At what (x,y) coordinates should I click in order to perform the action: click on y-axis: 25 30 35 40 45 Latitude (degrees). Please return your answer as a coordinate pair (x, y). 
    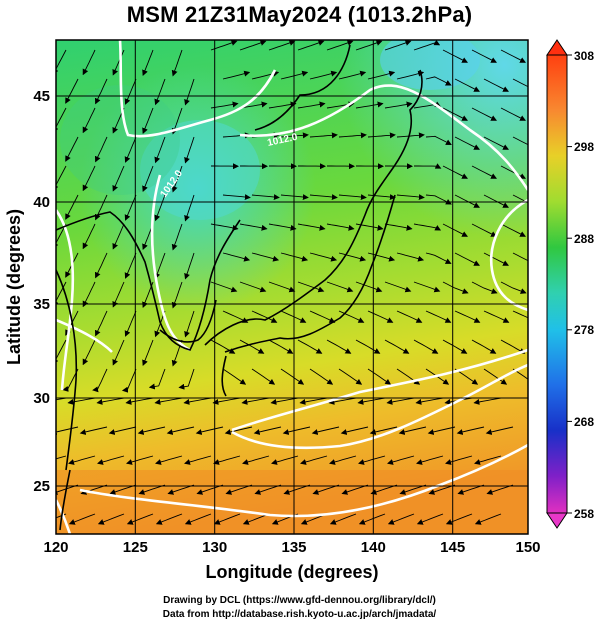
    Looking at the image, I should click on (27, 291).